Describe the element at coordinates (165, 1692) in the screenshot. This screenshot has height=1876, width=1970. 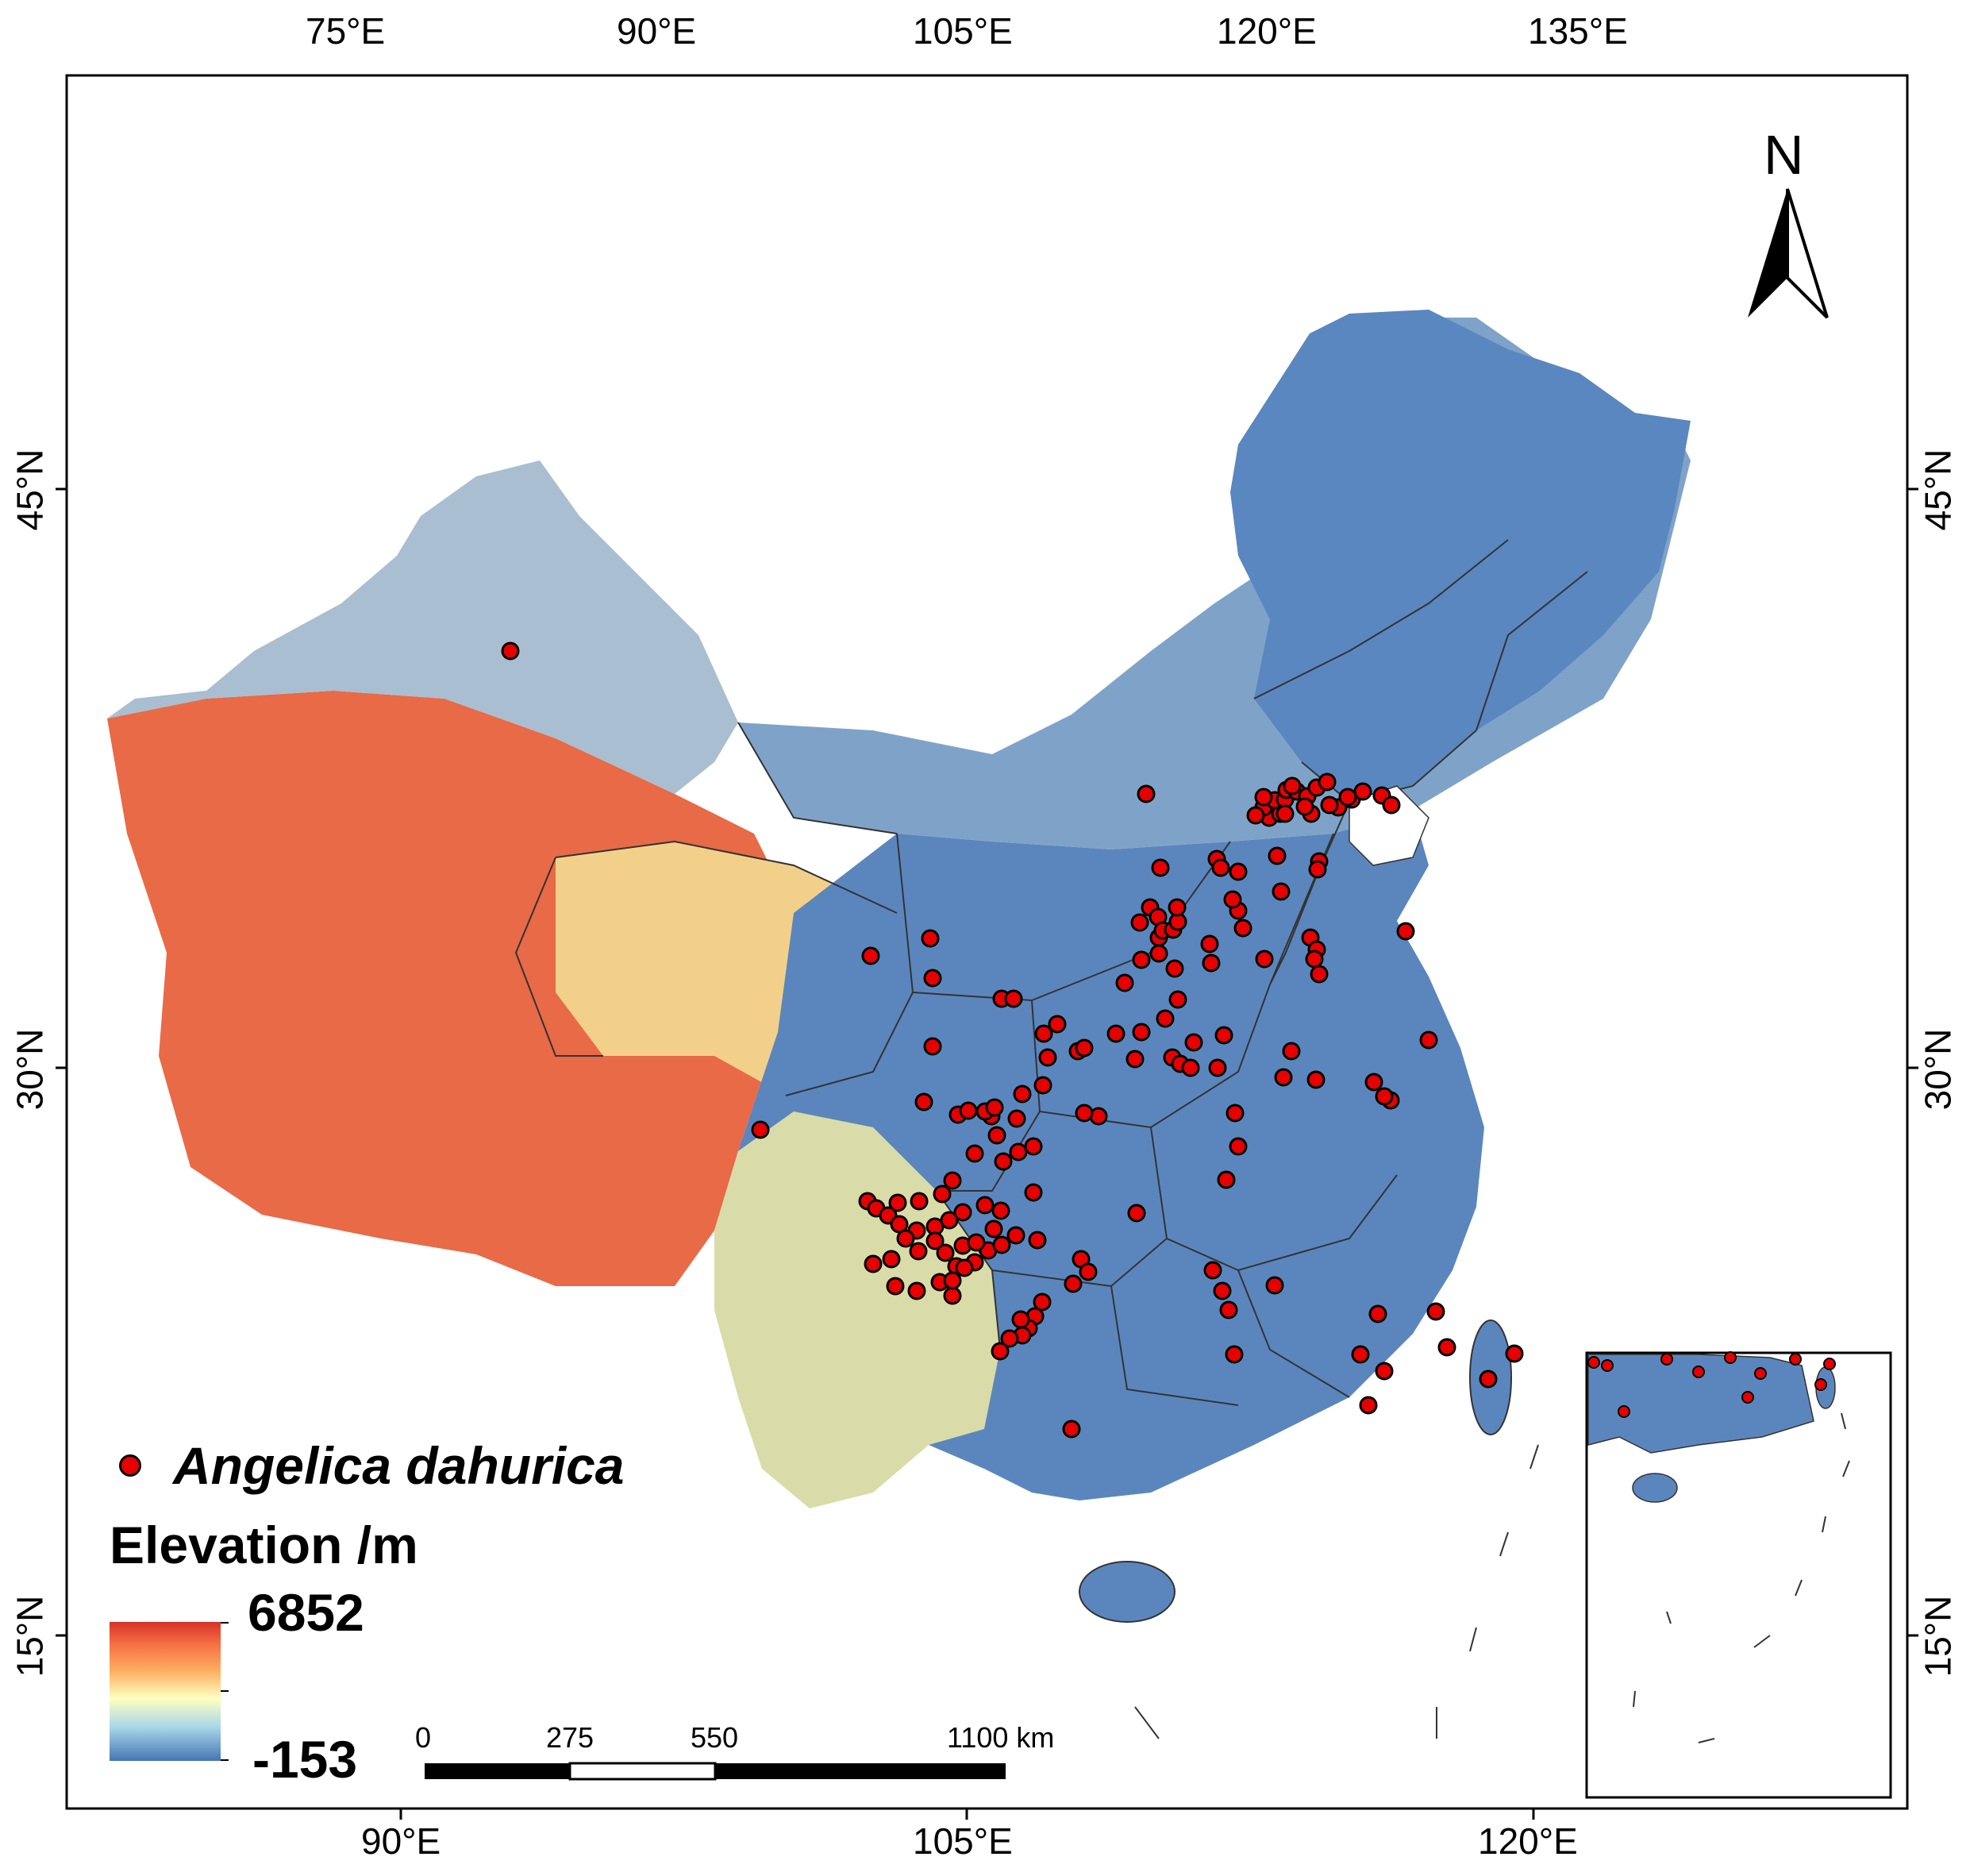
I see `elevation-color-ramp` at that location.